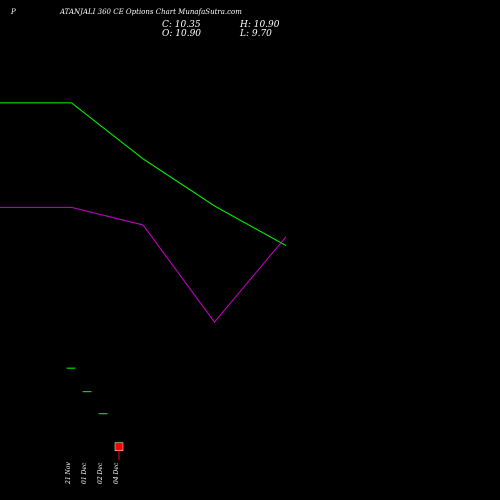 The height and width of the screenshot is (500, 500). I want to click on open-value: O: 10.90, so click(182, 34).